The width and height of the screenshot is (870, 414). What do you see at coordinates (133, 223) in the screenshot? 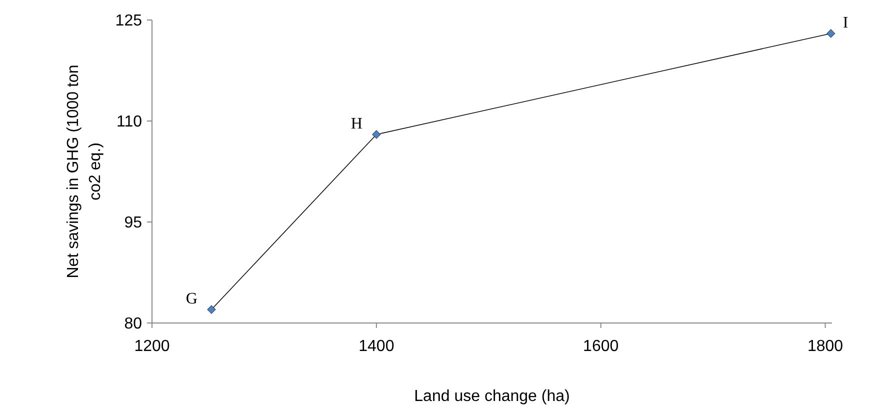
I see `y-tick-label: 95` at bounding box center [133, 223].